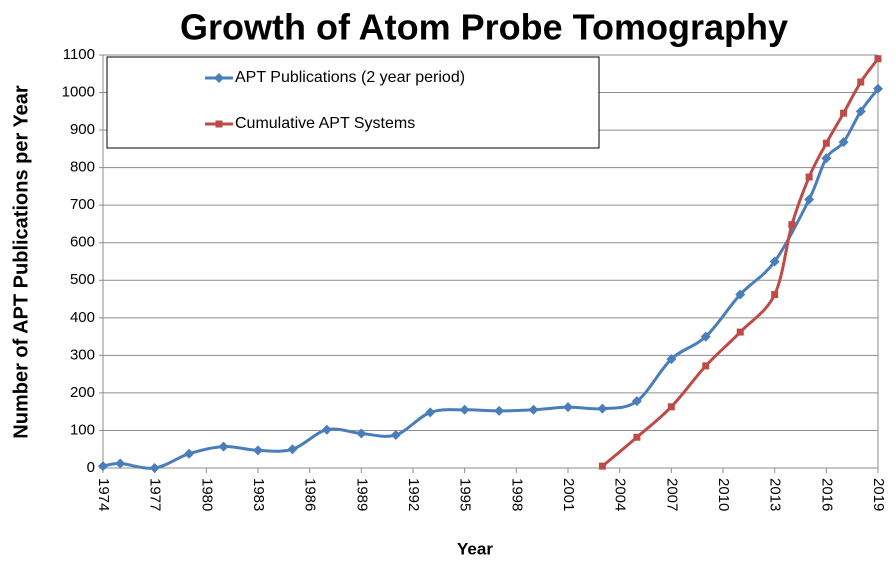 This screenshot has height=567, width=896. What do you see at coordinates (361, 494) in the screenshot?
I see `x-tick-label: 1989` at bounding box center [361, 494].